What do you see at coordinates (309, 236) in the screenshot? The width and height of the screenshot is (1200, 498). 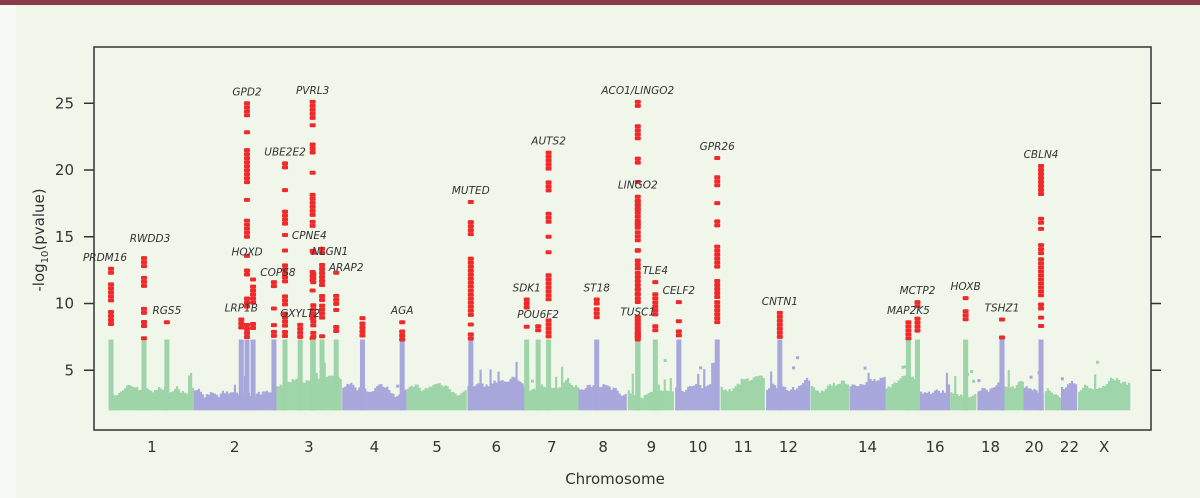 I see `gene-label: CPNE4` at bounding box center [309, 236].